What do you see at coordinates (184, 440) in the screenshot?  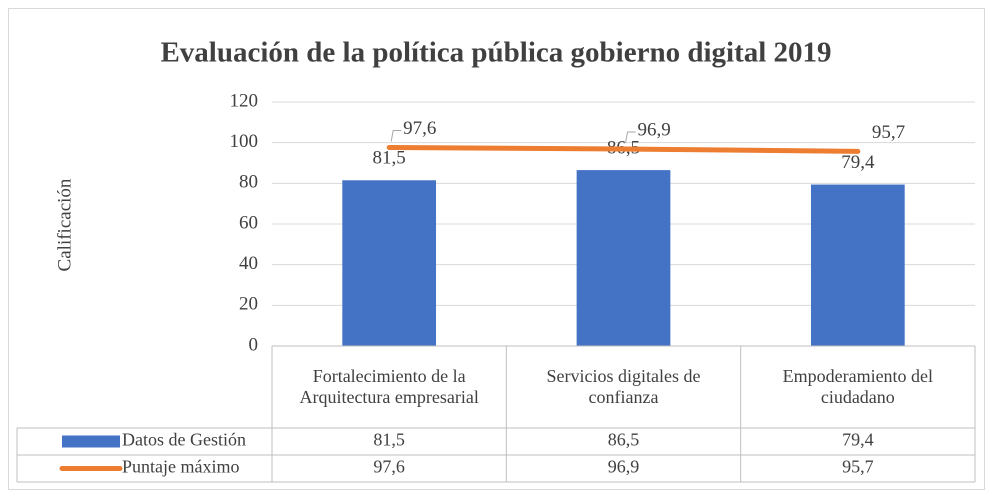 I see `legend-label: Datos de Gestión` at bounding box center [184, 440].